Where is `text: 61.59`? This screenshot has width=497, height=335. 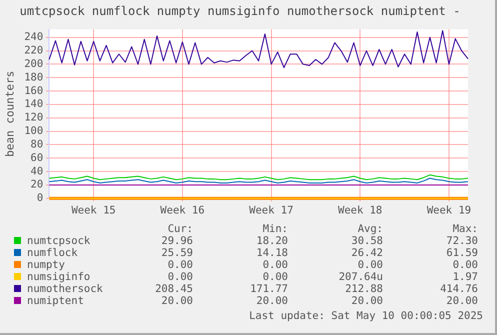 text: 61.59 is located at coordinates (461, 253).